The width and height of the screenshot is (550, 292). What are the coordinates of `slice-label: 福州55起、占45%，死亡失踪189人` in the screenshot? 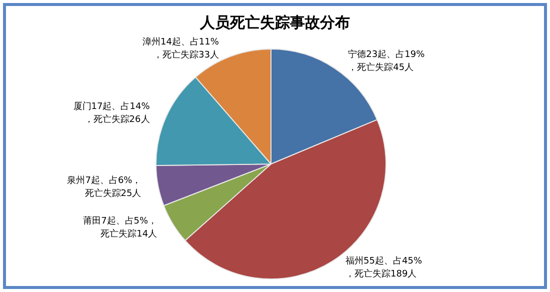 It's located at (384, 268).